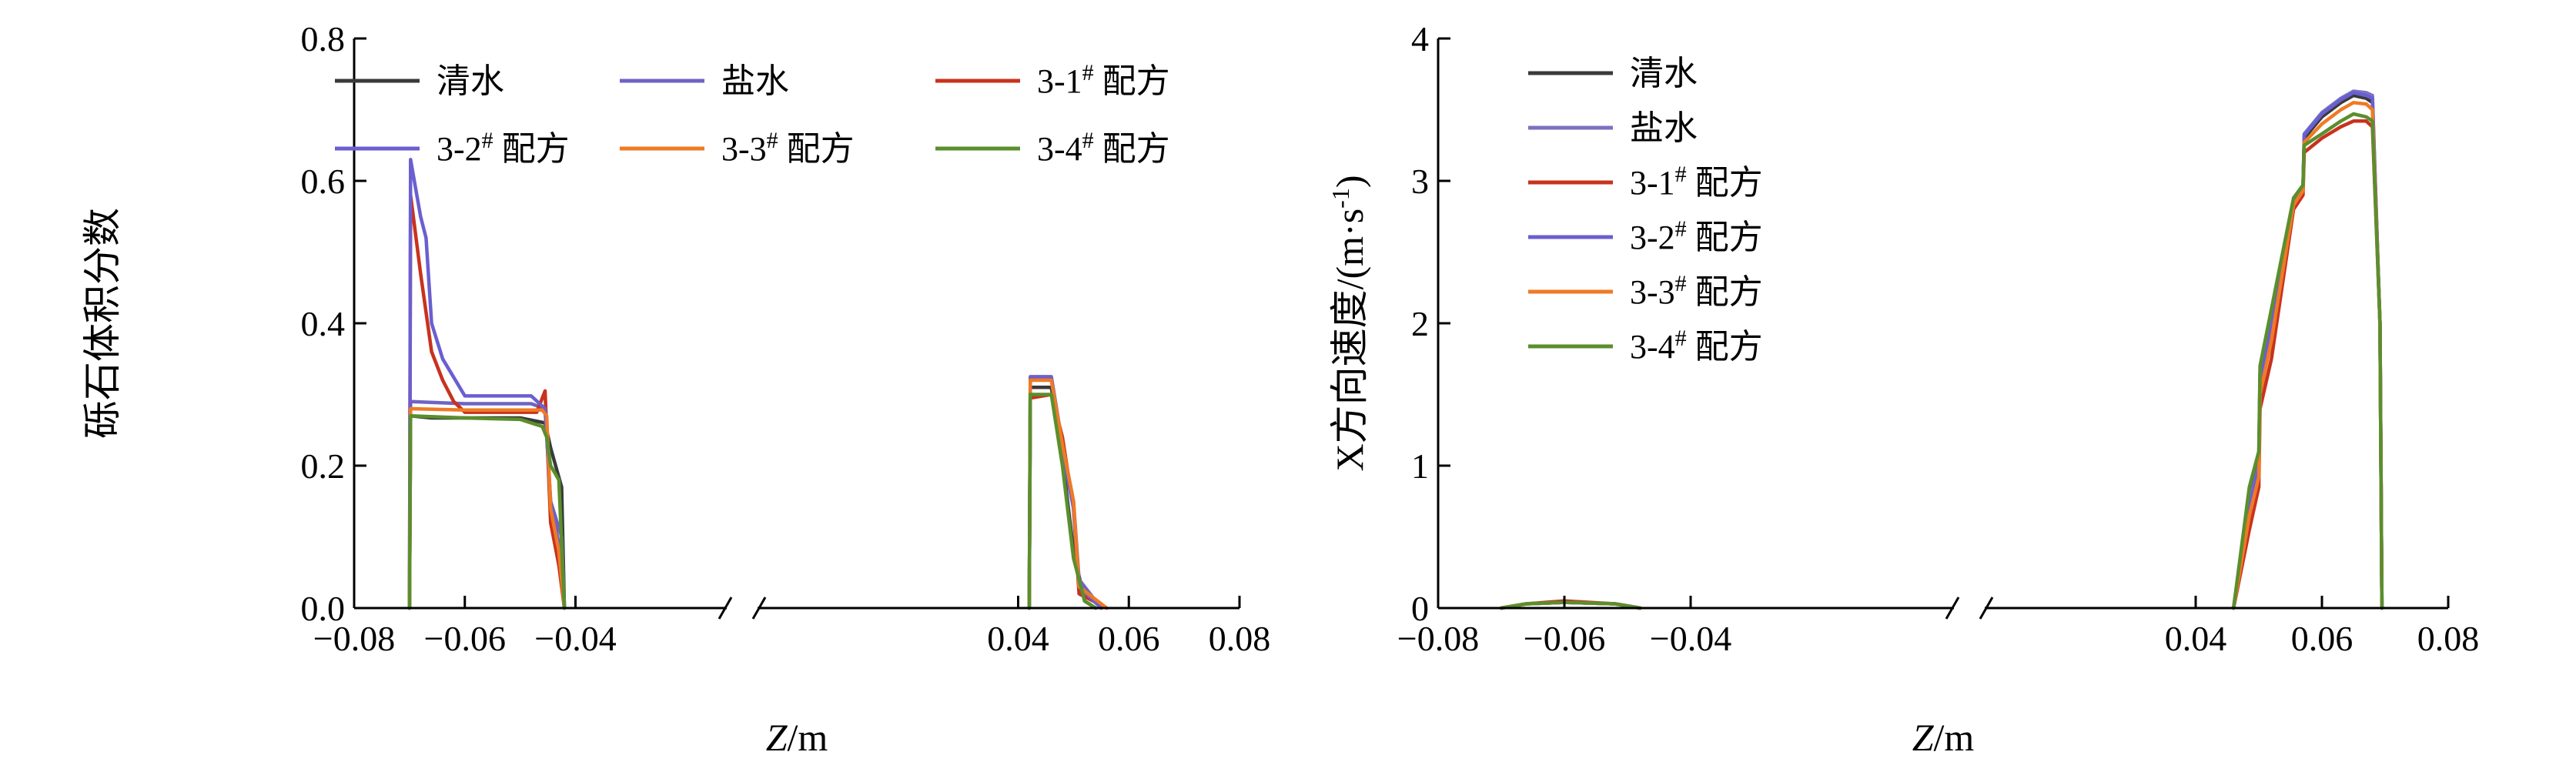  I want to click on series-line-4-right, so click(2307, 350).